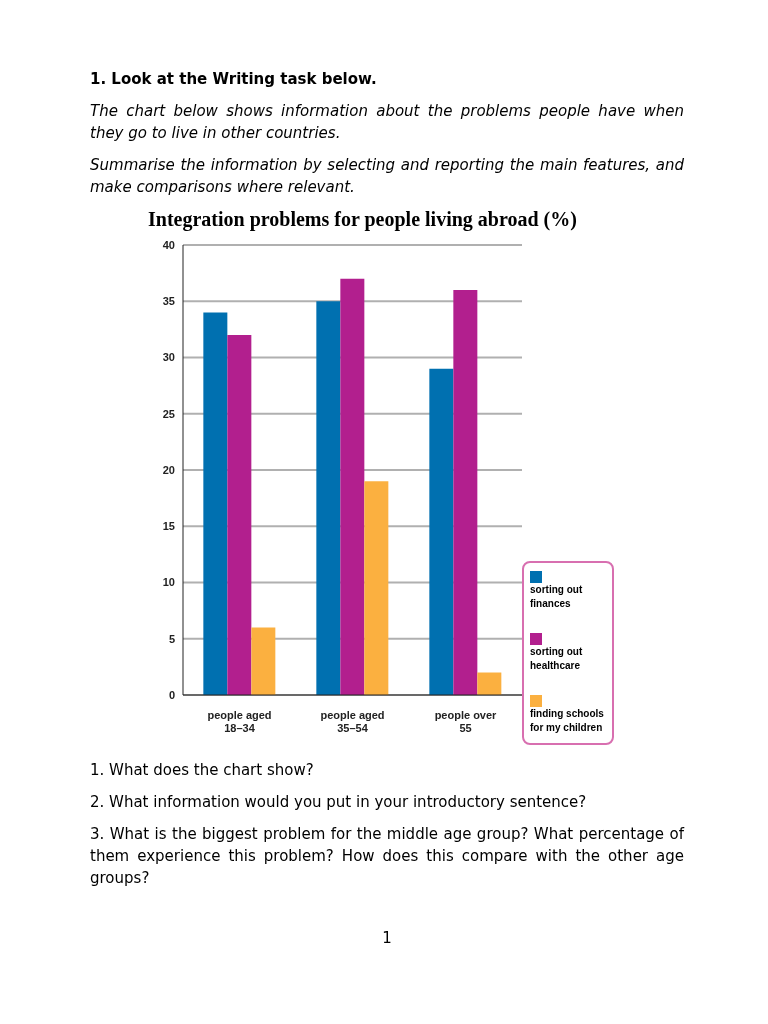  I want to click on x-tick-label: people aged 18–34, so click(239, 721).